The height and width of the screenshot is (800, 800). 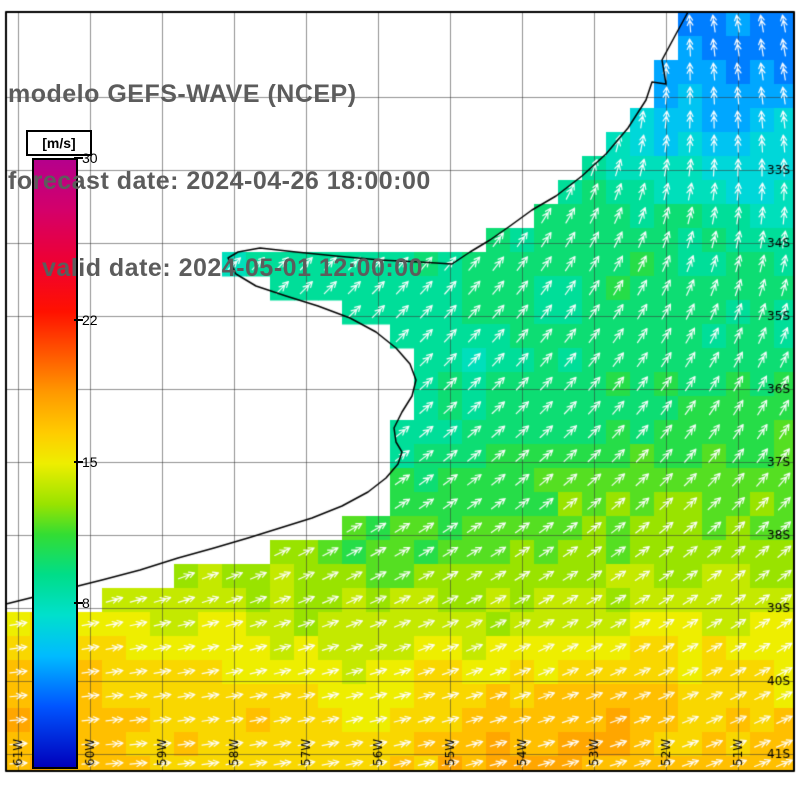 I want to click on forecast-date: forecast date: 2024-04-26 18:00:00, so click(x=219, y=181).